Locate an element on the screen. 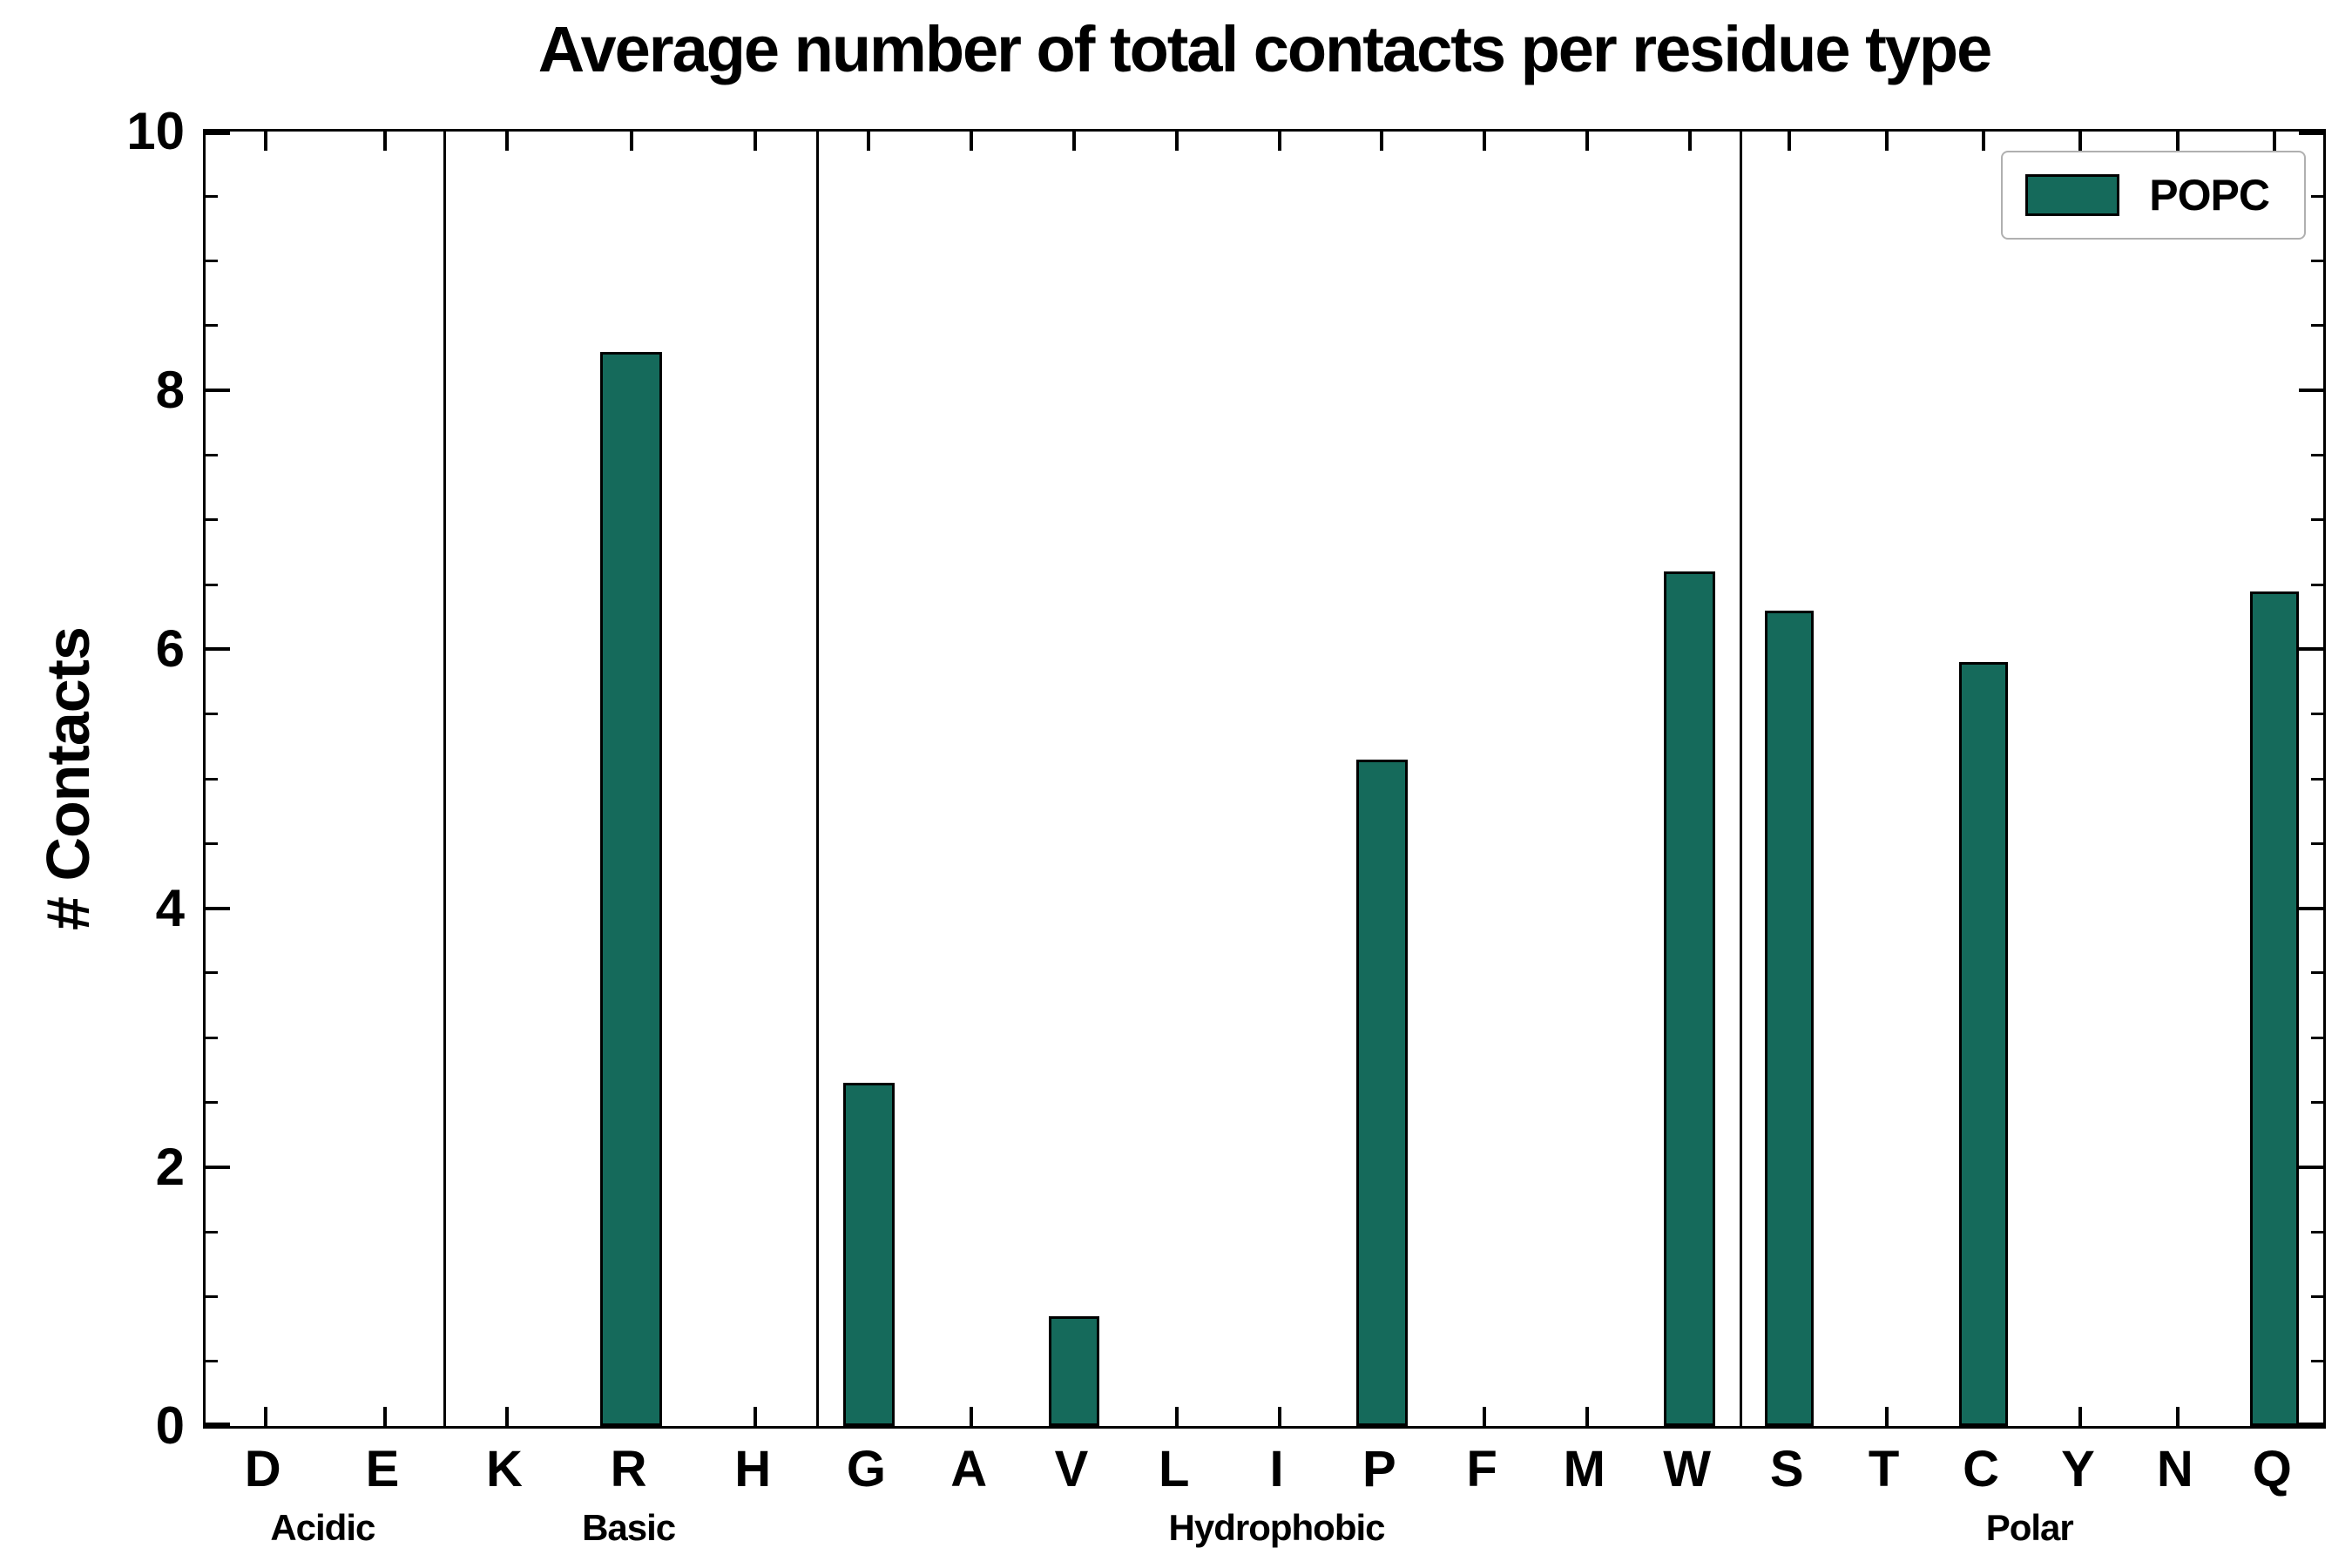 The height and width of the screenshot is (1568, 2352). legend-label-popc: POPC is located at coordinates (2210, 195).